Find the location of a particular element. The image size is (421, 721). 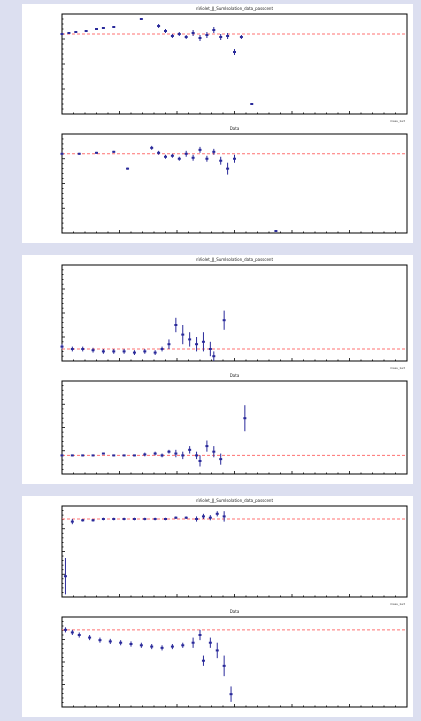

plot-4: Data is located at coordinates (234, 424).